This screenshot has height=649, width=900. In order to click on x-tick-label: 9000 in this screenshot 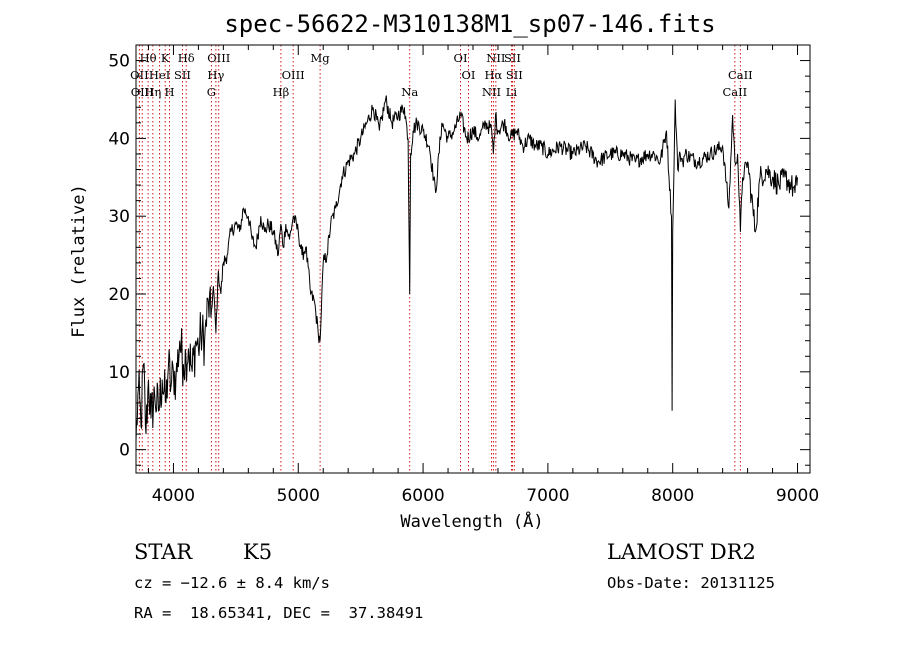, I will do `click(797, 496)`.